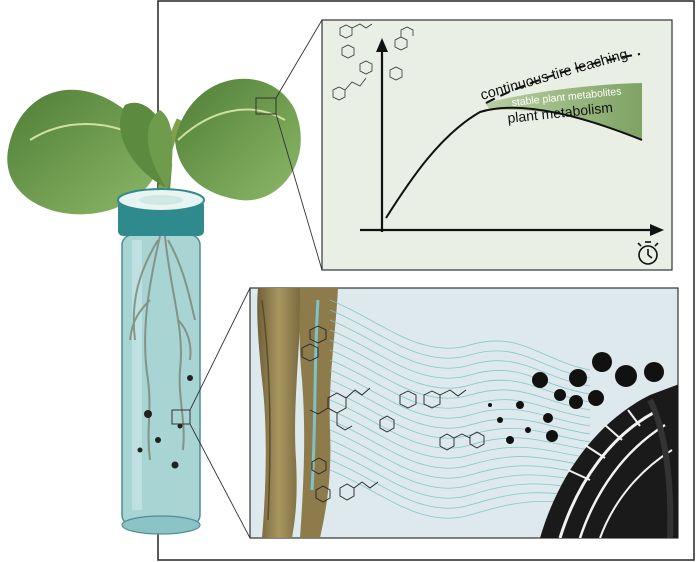 Image resolution: width=696 pixels, height=562 pixels. I want to click on tire-particles, so click(576, 398).